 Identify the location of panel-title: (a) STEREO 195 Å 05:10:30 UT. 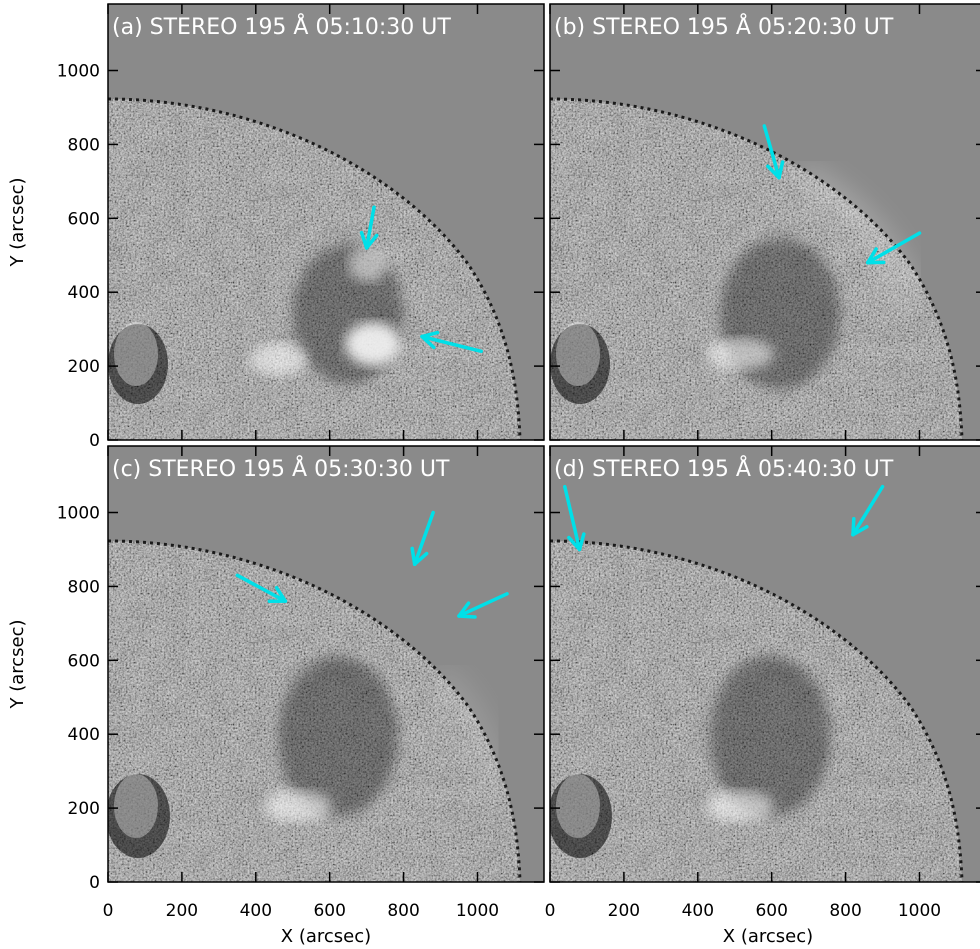
(281, 26).